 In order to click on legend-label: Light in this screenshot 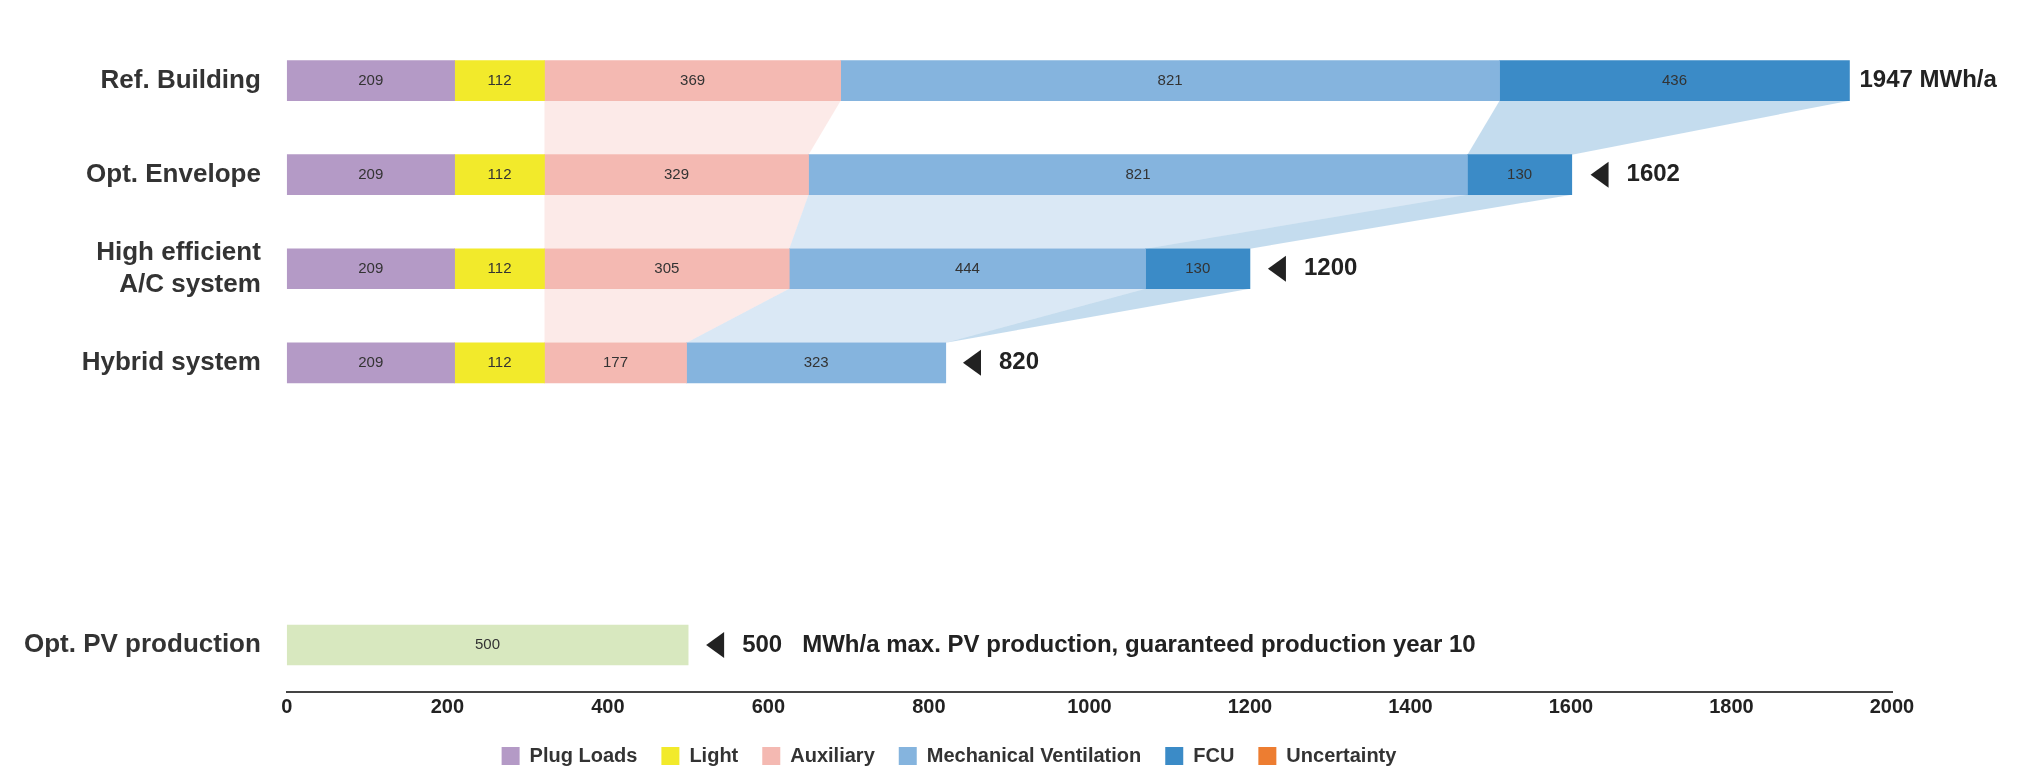, I will do `click(714, 754)`.